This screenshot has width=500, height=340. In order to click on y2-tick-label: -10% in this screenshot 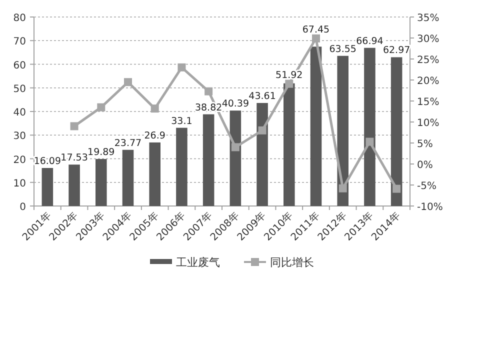, I will do `click(430, 207)`.